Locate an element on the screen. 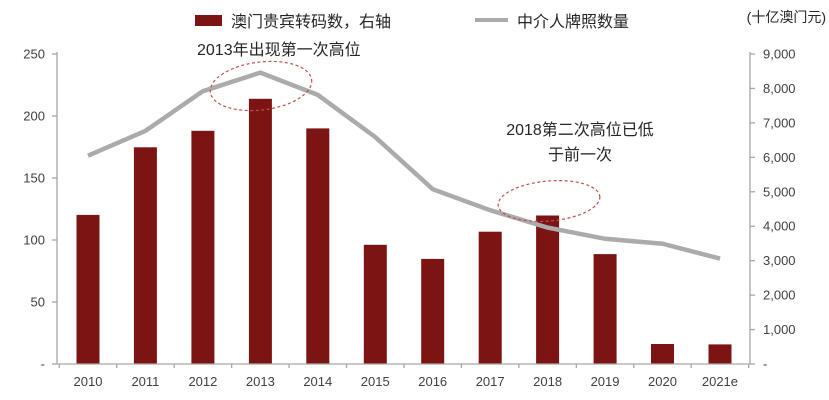  right-axis-tick-label: 8,000 is located at coordinates (779, 88).